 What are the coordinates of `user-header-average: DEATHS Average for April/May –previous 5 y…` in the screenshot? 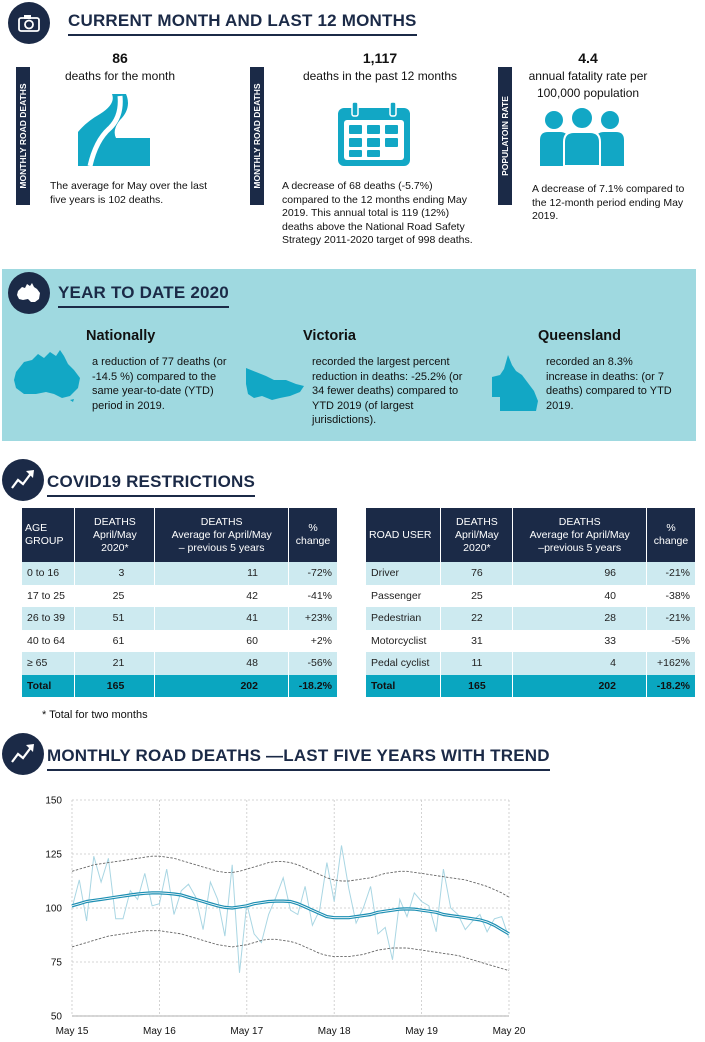 It's located at (579, 535).